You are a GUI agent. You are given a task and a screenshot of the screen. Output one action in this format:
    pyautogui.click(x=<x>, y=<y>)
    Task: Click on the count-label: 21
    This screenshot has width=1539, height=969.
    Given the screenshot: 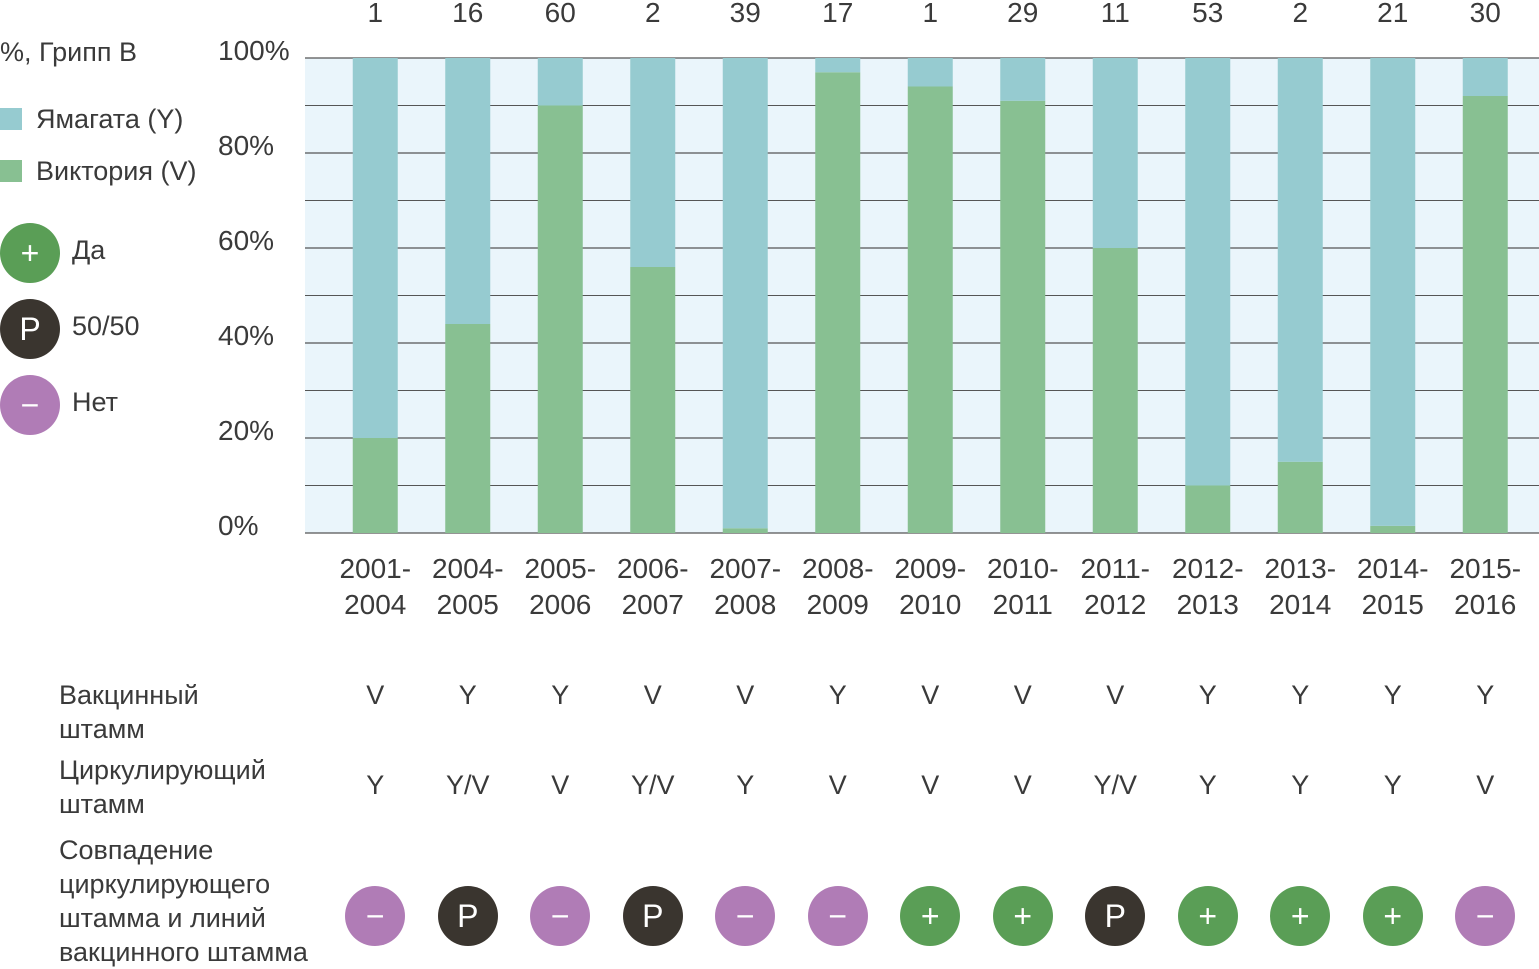 What is the action you would take?
    pyautogui.click(x=1393, y=14)
    